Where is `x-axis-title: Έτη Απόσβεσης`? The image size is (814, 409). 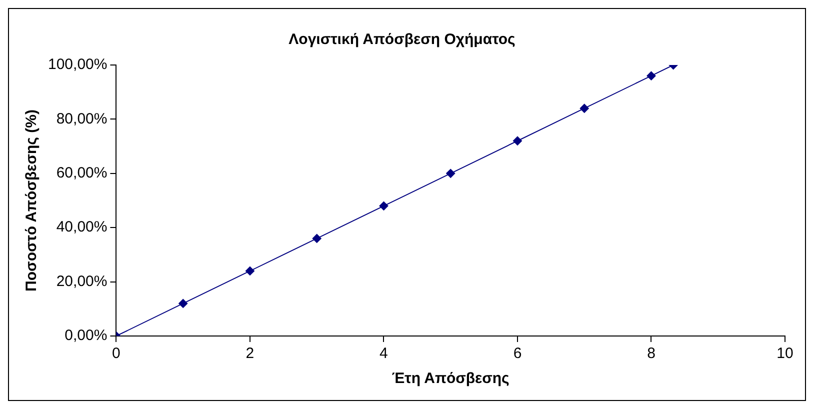
x-axis-title: Έτη Απόσβεσης is located at coordinates (451, 379).